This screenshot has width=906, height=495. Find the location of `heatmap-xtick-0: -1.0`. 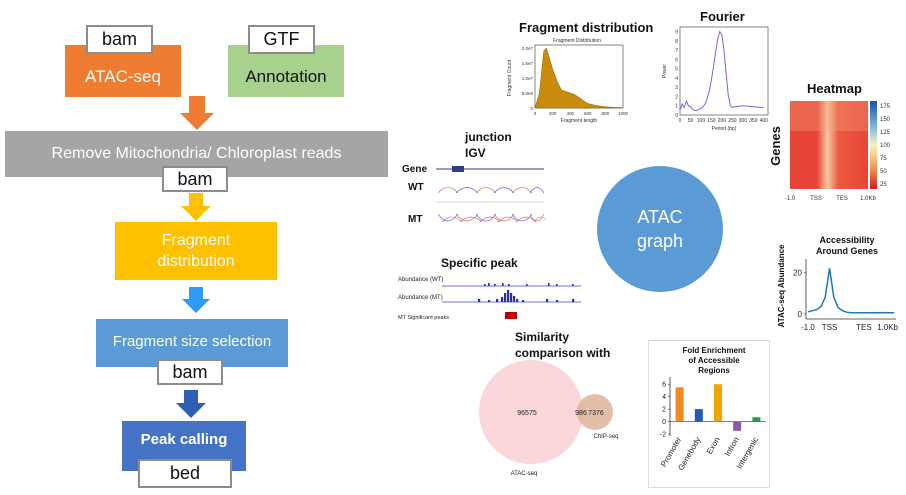

heatmap-xtick-0: -1.0 is located at coordinates (790, 199).